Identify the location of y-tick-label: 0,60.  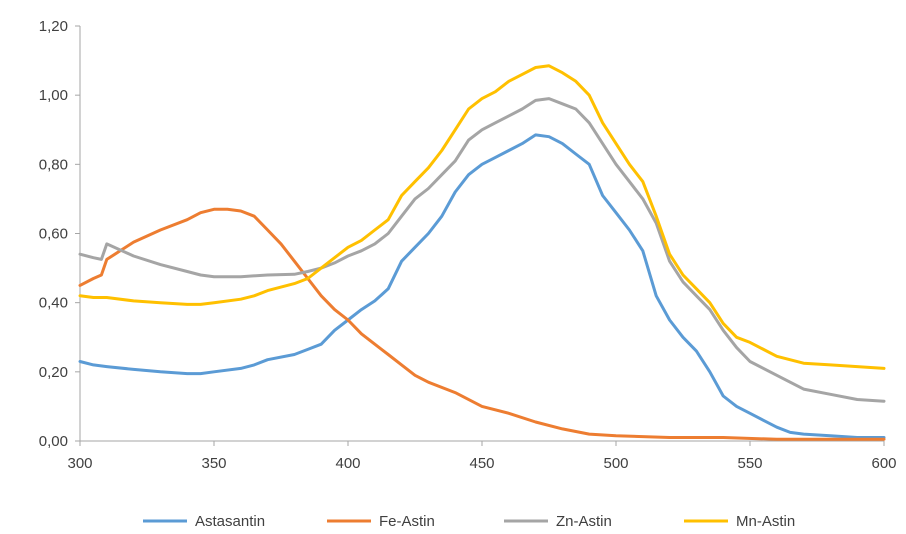
(53, 234).